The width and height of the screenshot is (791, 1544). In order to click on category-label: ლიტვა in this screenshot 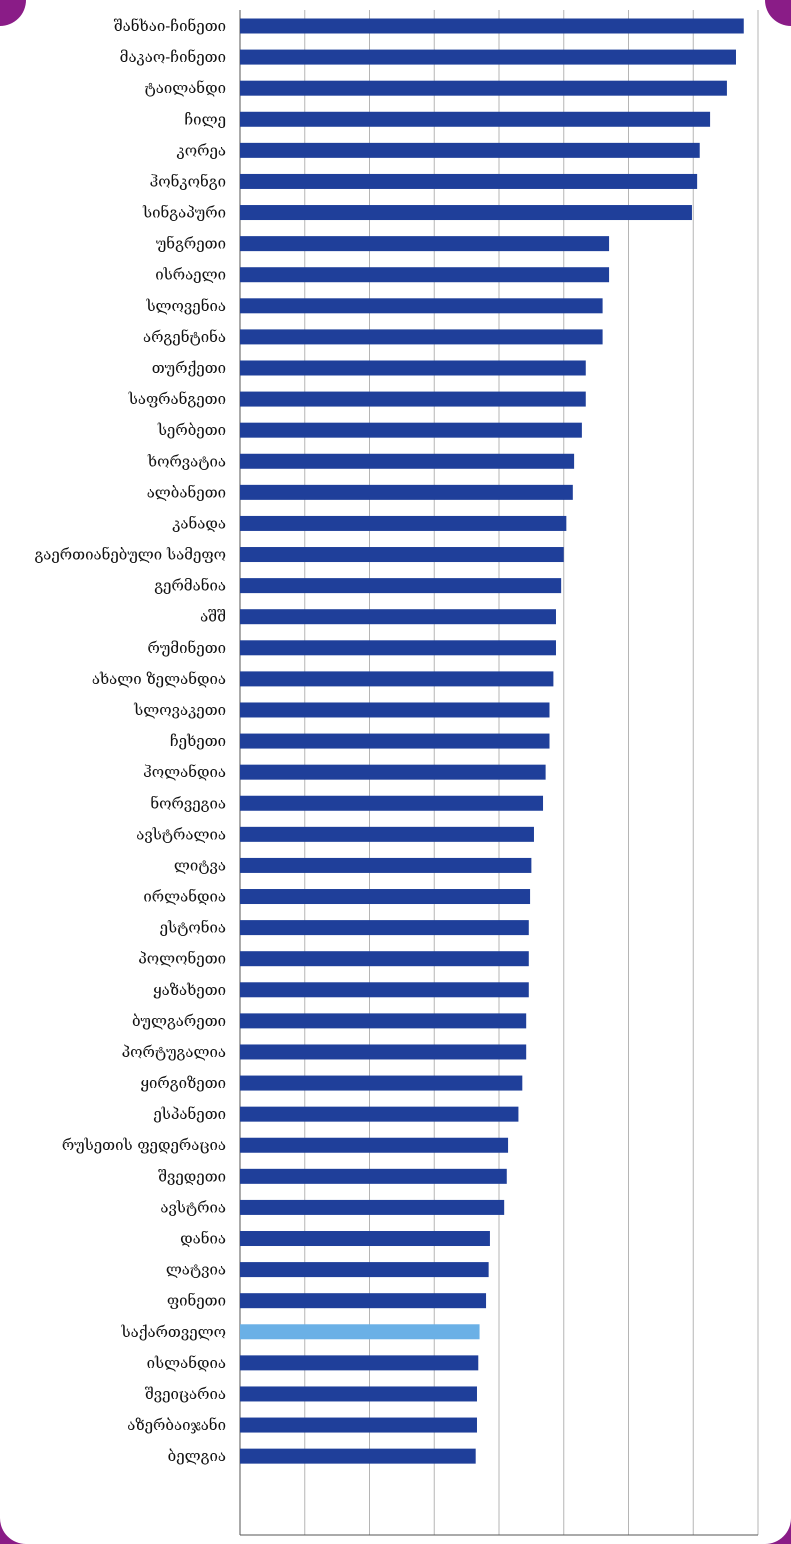, I will do `click(200, 865)`.